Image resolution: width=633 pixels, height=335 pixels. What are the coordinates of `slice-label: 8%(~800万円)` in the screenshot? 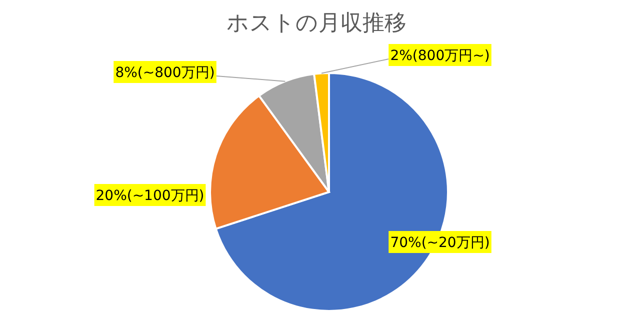 It's located at (165, 73).